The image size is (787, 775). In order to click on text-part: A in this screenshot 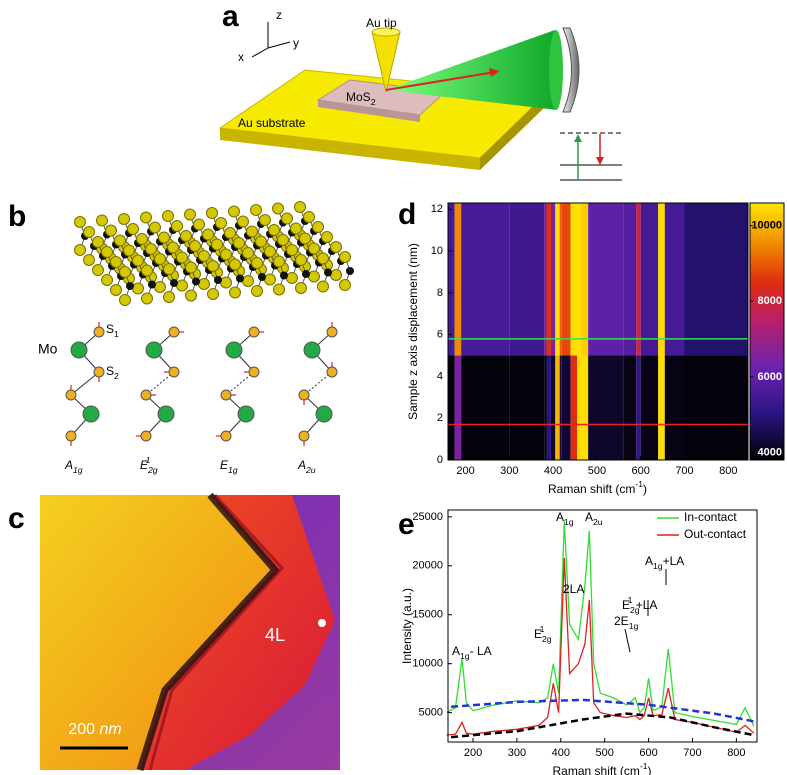, I will do `click(301, 465)`.